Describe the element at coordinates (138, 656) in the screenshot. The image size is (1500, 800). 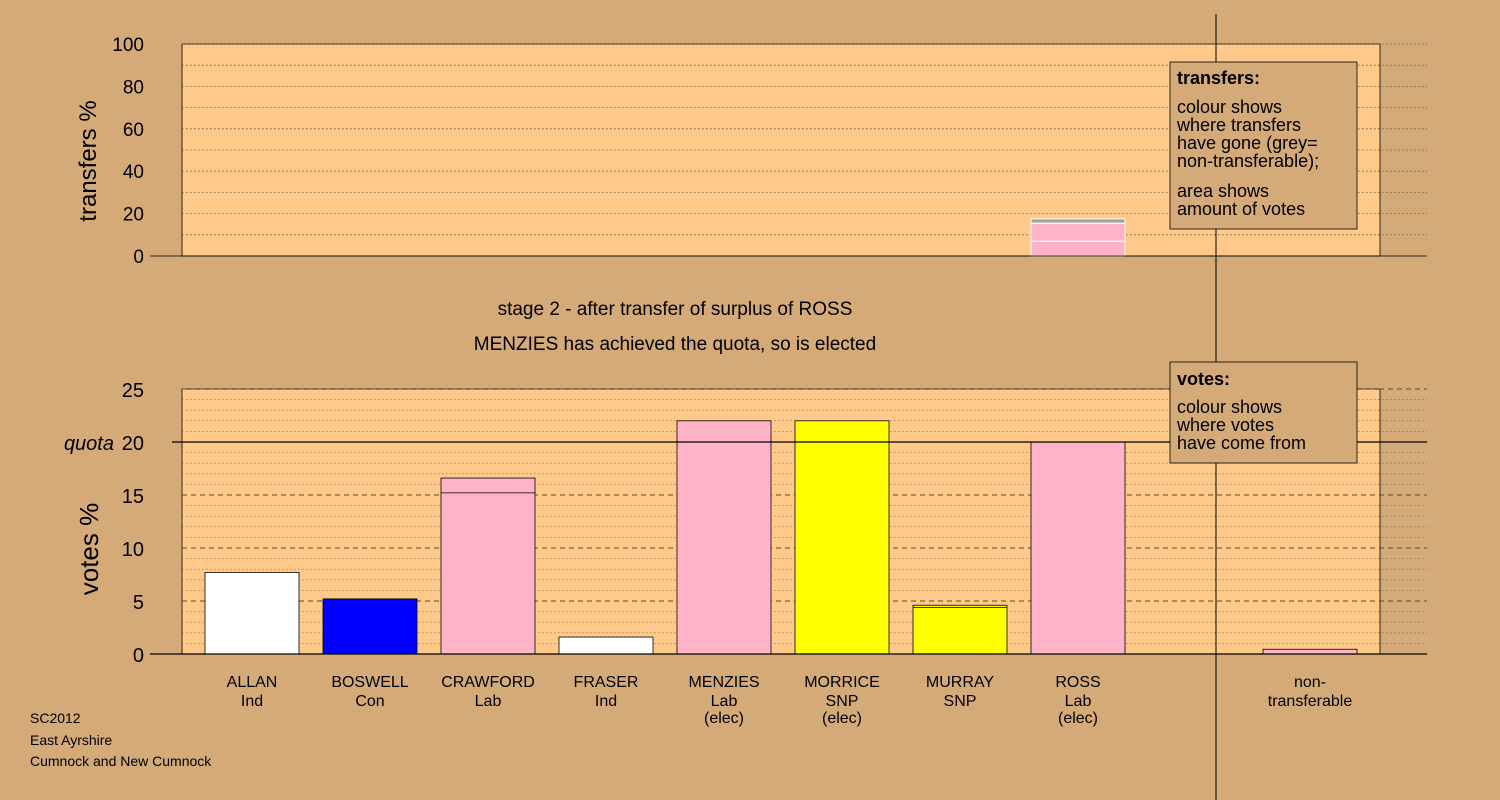
I see `votes-y-tick-label: 0` at that location.